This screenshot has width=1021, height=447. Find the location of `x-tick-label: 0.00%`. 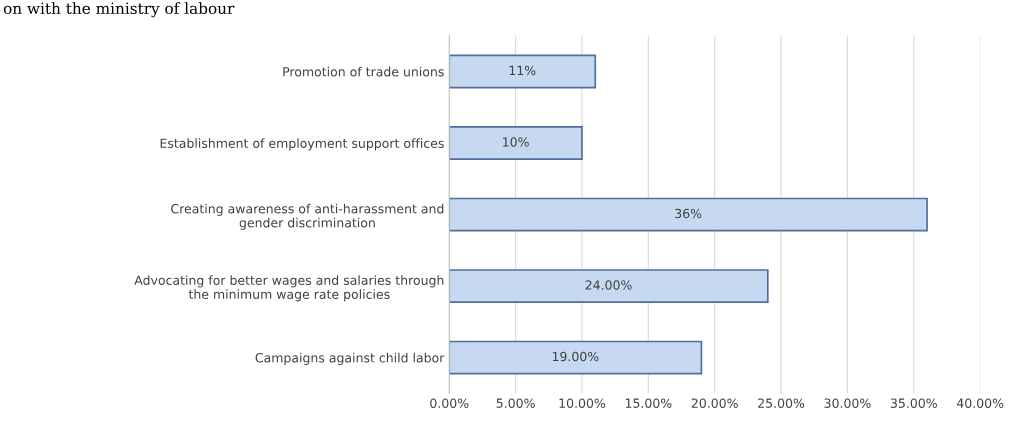

x-tick-label: 0.00% is located at coordinates (449, 403).